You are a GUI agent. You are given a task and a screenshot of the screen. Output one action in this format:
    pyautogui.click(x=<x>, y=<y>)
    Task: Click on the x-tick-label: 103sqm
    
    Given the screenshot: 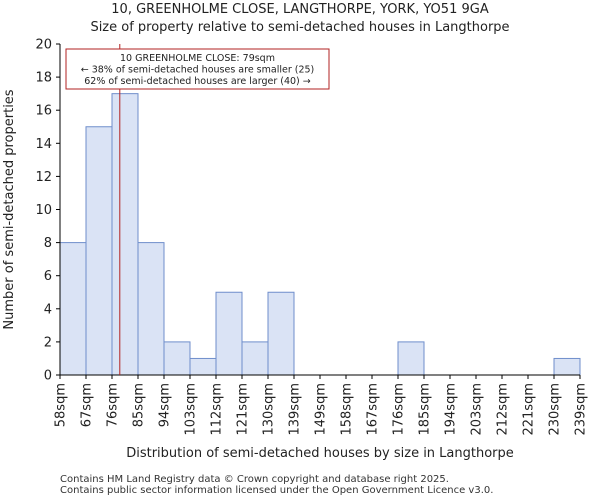 What is the action you would take?
    pyautogui.click(x=191, y=409)
    